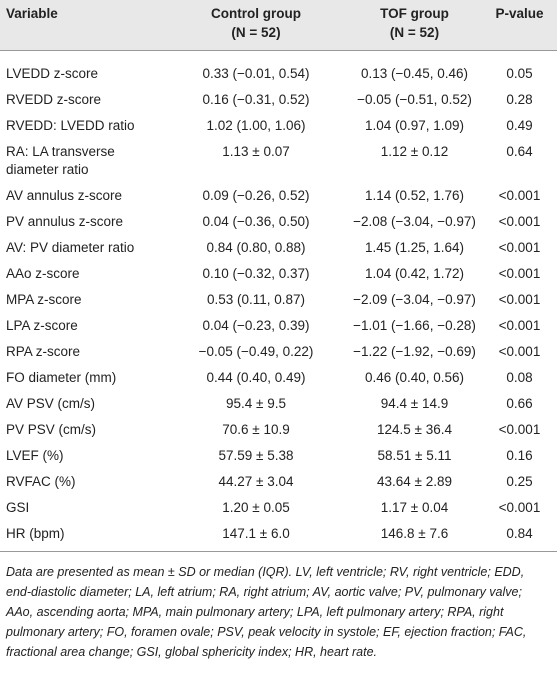 Image resolution: width=557 pixels, height=692 pixels. What do you see at coordinates (52, 73) in the screenshot?
I see `table-cell: LVEDD z-score` at bounding box center [52, 73].